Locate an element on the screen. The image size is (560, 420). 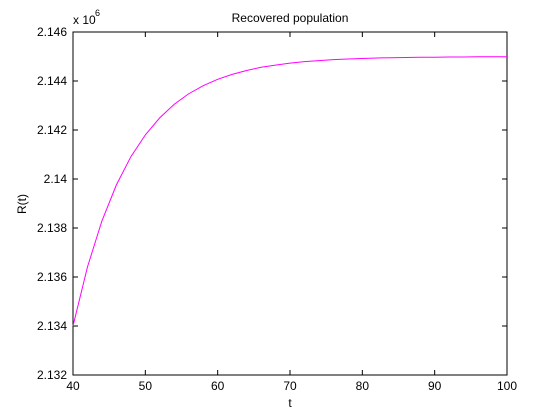
y-tick-label: 2.144 is located at coordinates (52, 81).